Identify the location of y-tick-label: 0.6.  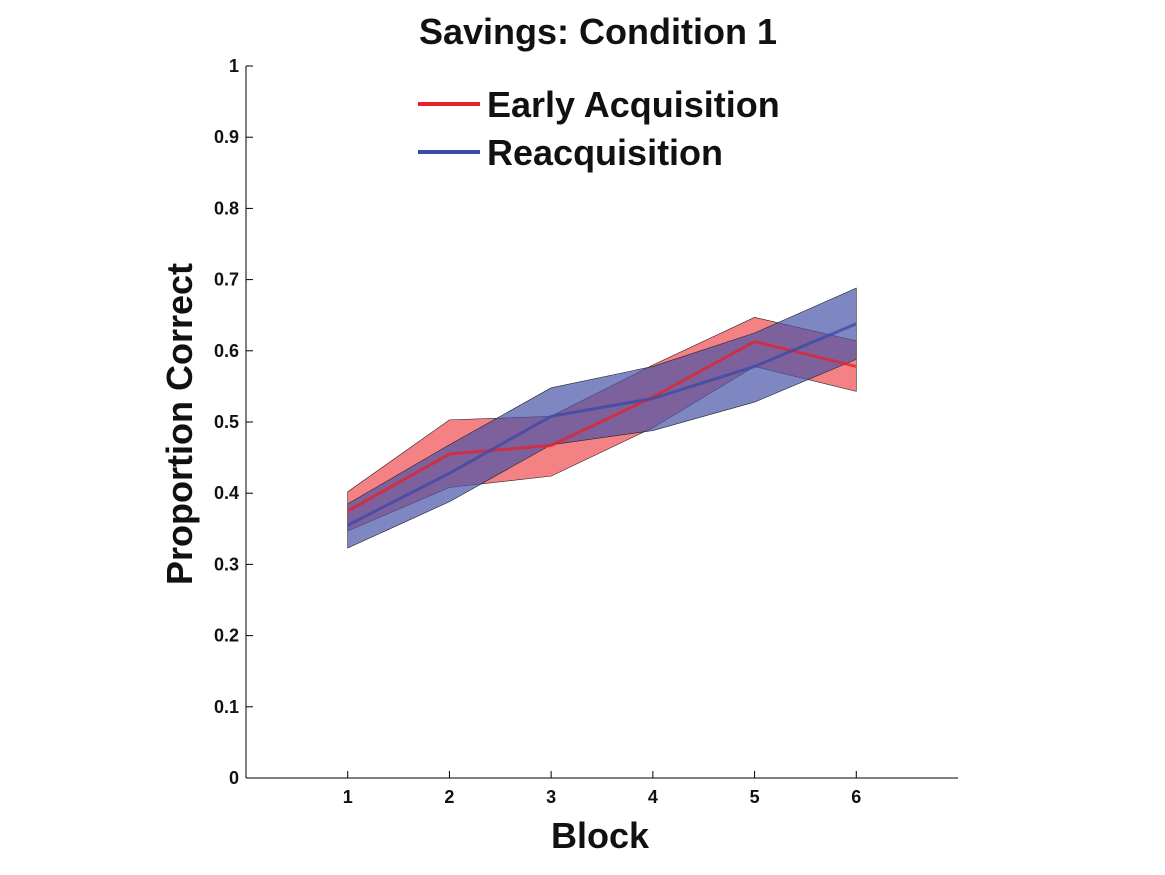
(226, 351).